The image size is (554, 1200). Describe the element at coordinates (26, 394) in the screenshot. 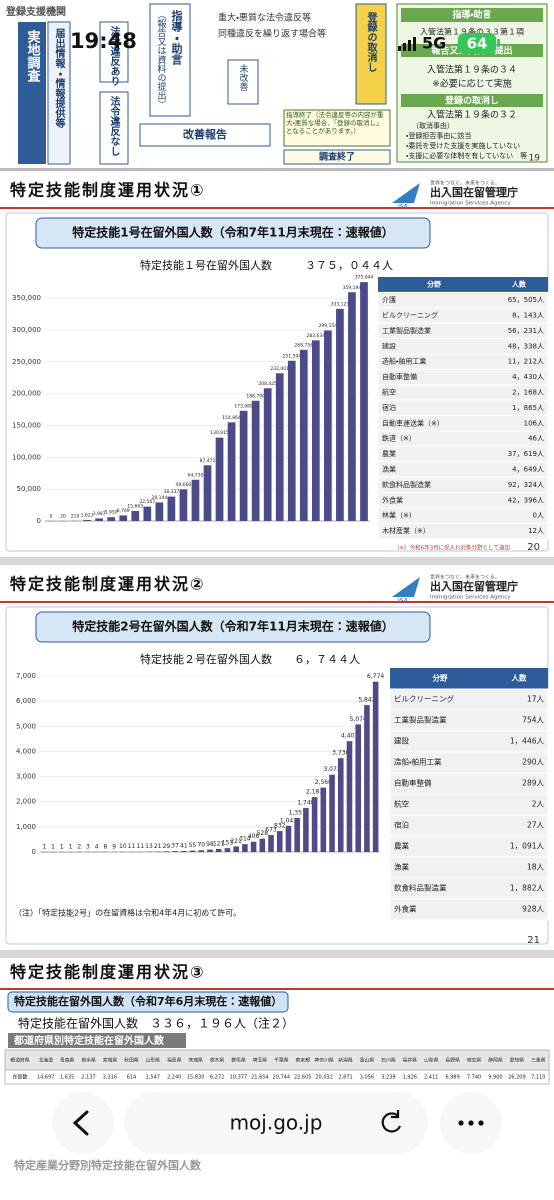

I see `y-tick-label: 200,000` at that location.